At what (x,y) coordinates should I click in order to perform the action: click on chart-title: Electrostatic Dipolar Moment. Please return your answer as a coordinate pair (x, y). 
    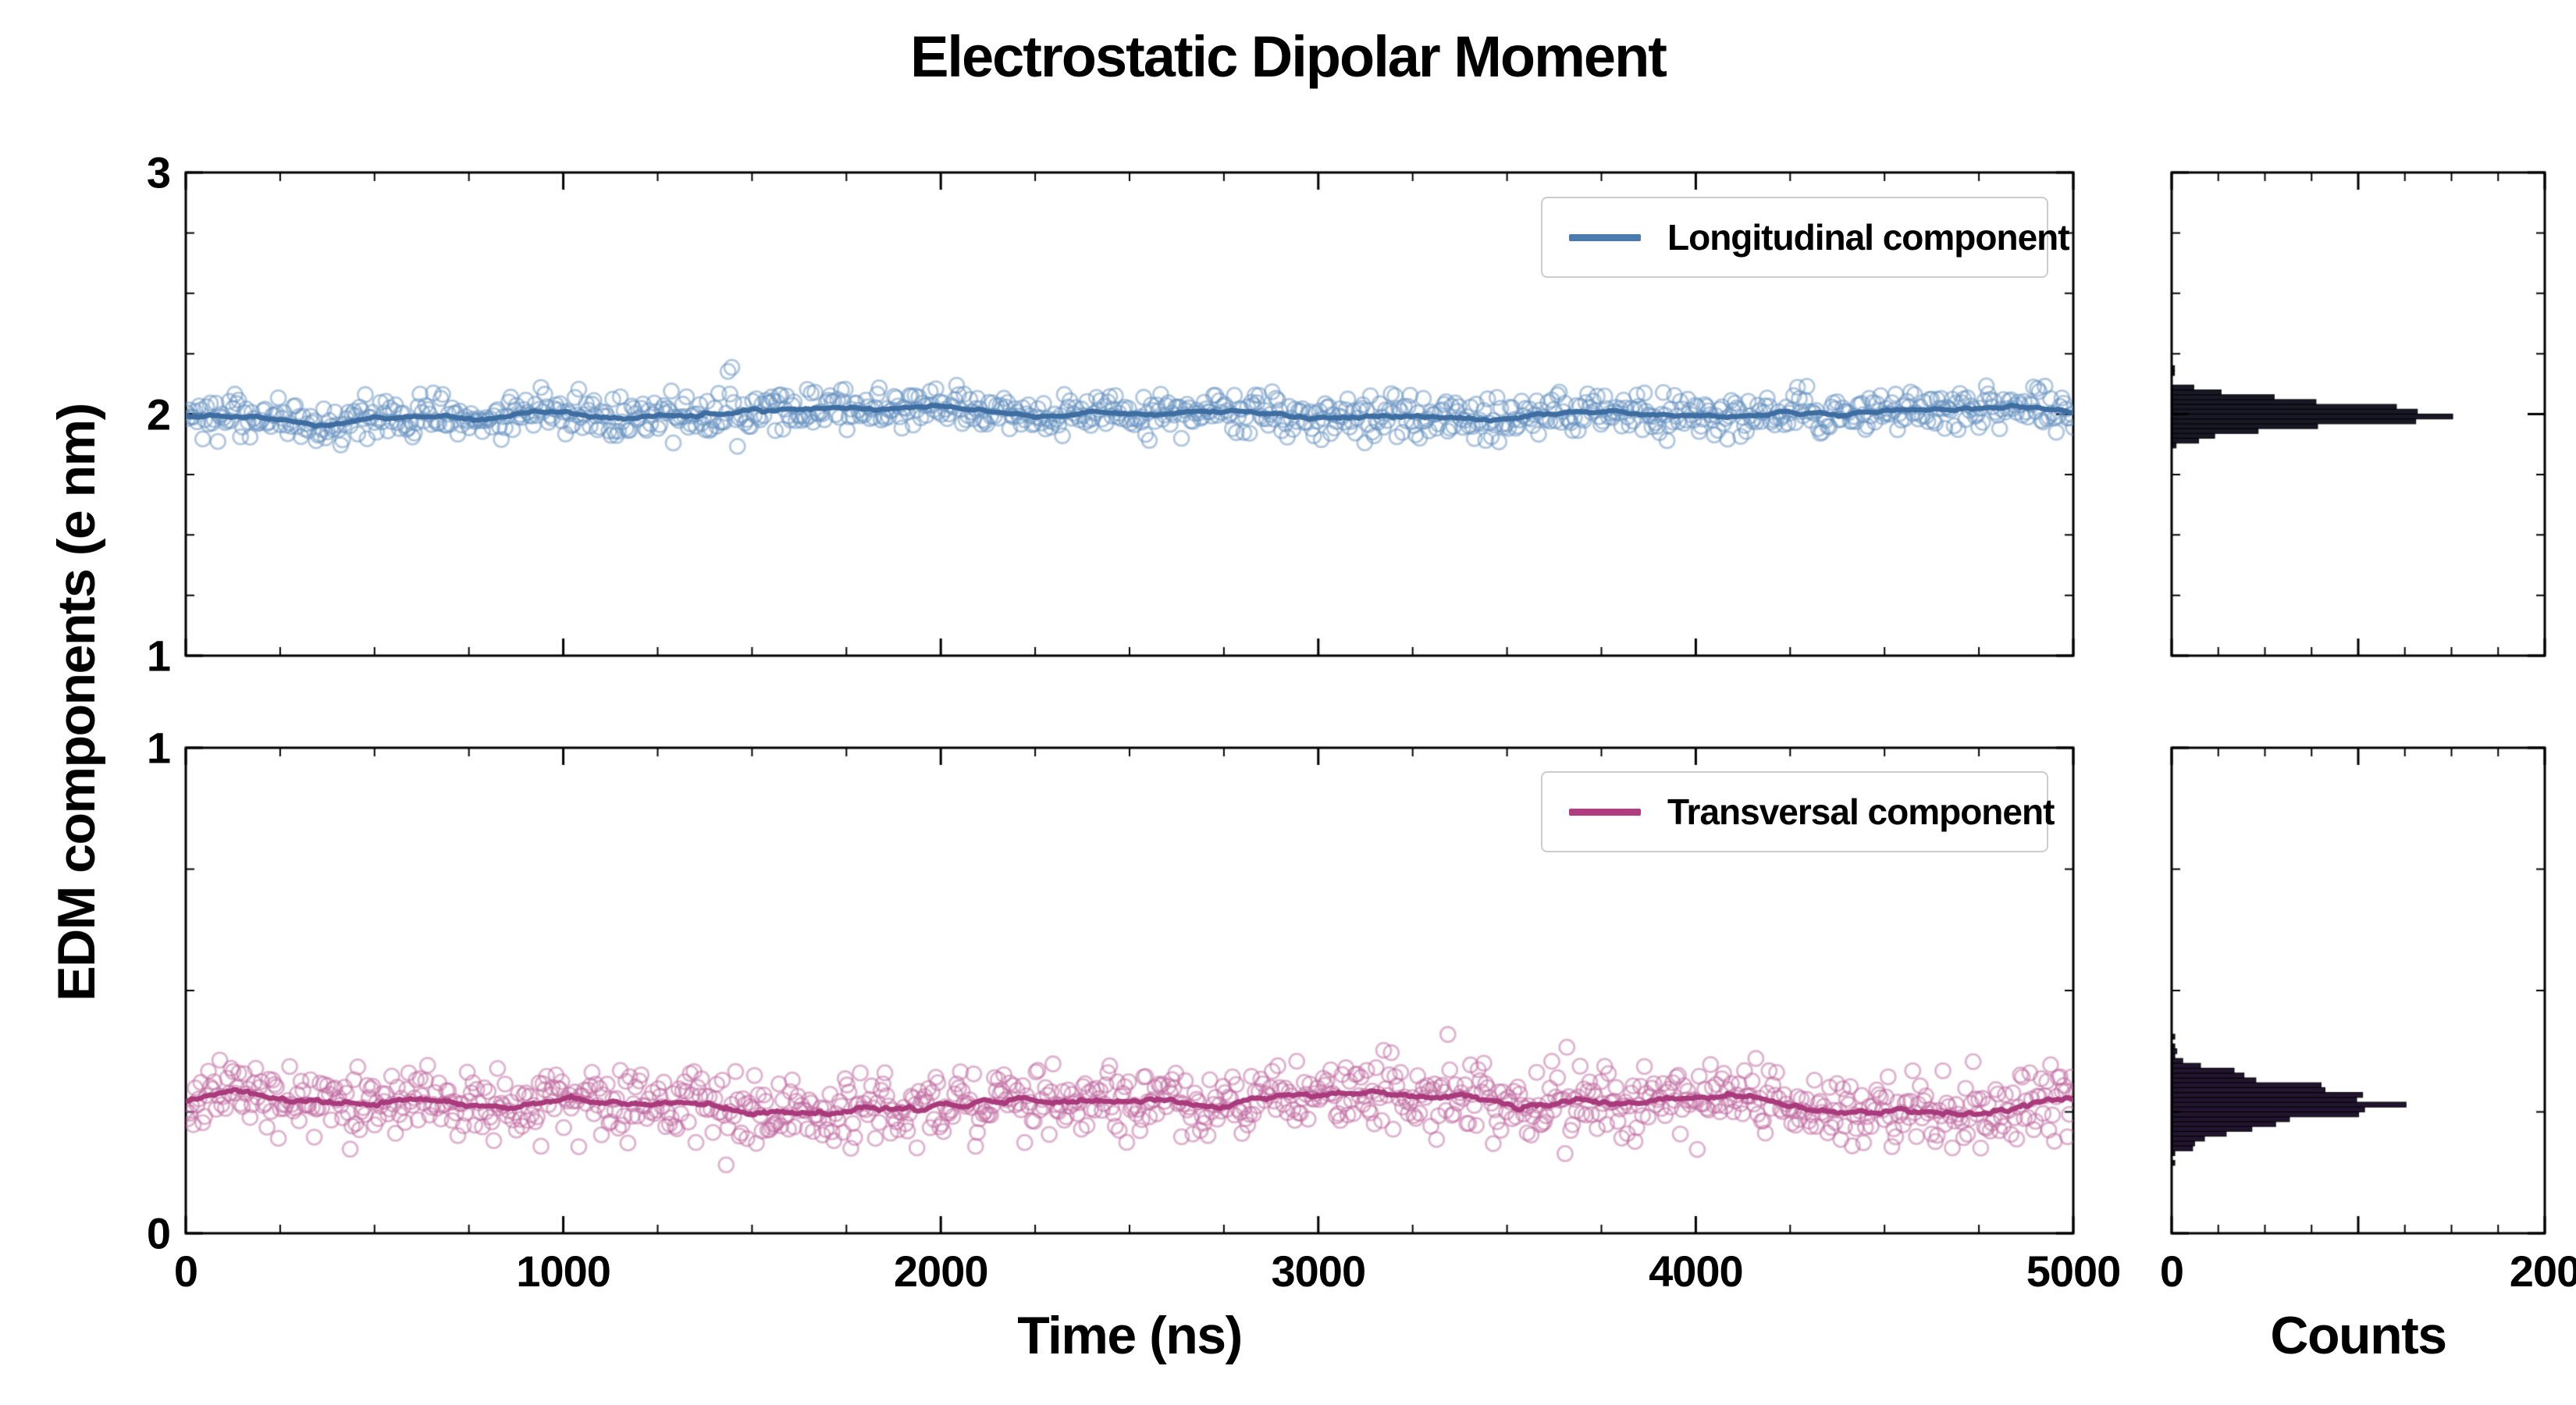
    Looking at the image, I should click on (1288, 56).